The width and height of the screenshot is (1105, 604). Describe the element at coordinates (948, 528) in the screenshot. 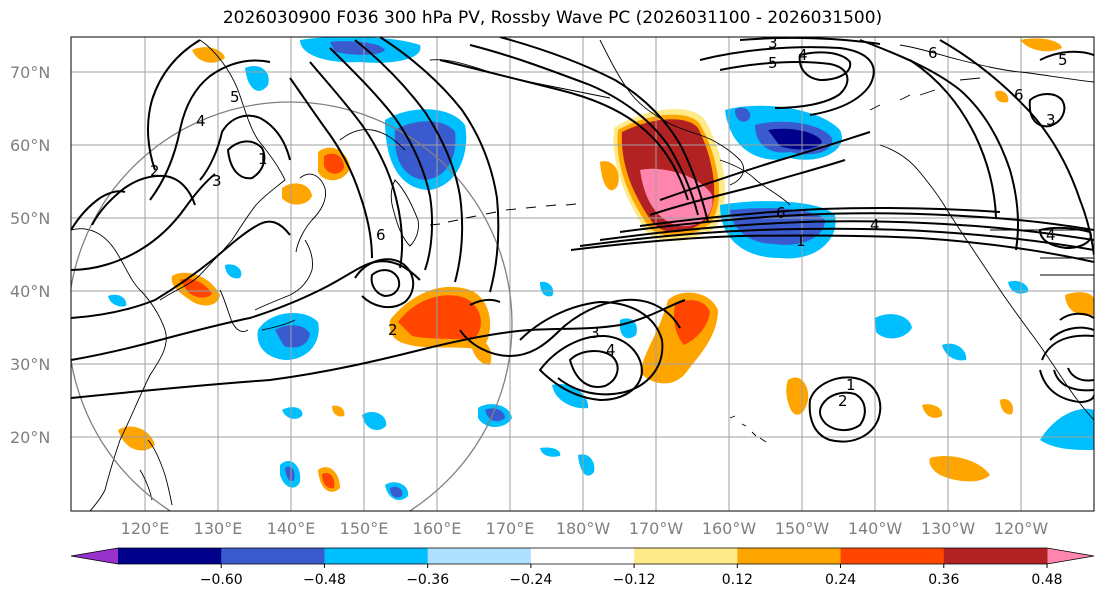

I see `lon-label: 130°W` at that location.